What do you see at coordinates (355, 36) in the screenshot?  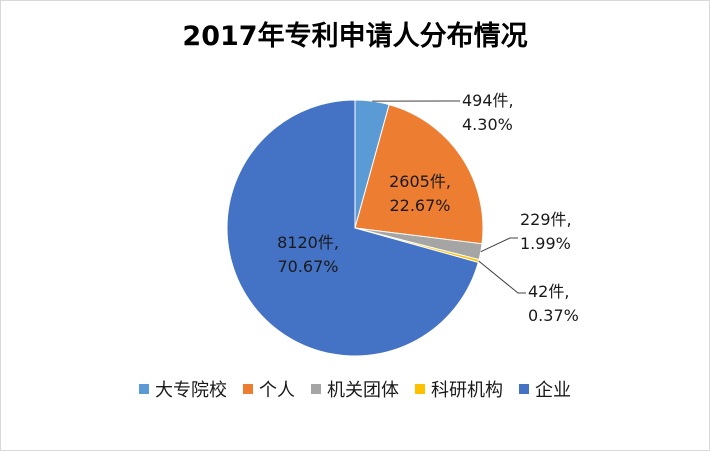 I see `chart-title: 2017年专利申请人分布情况` at bounding box center [355, 36].